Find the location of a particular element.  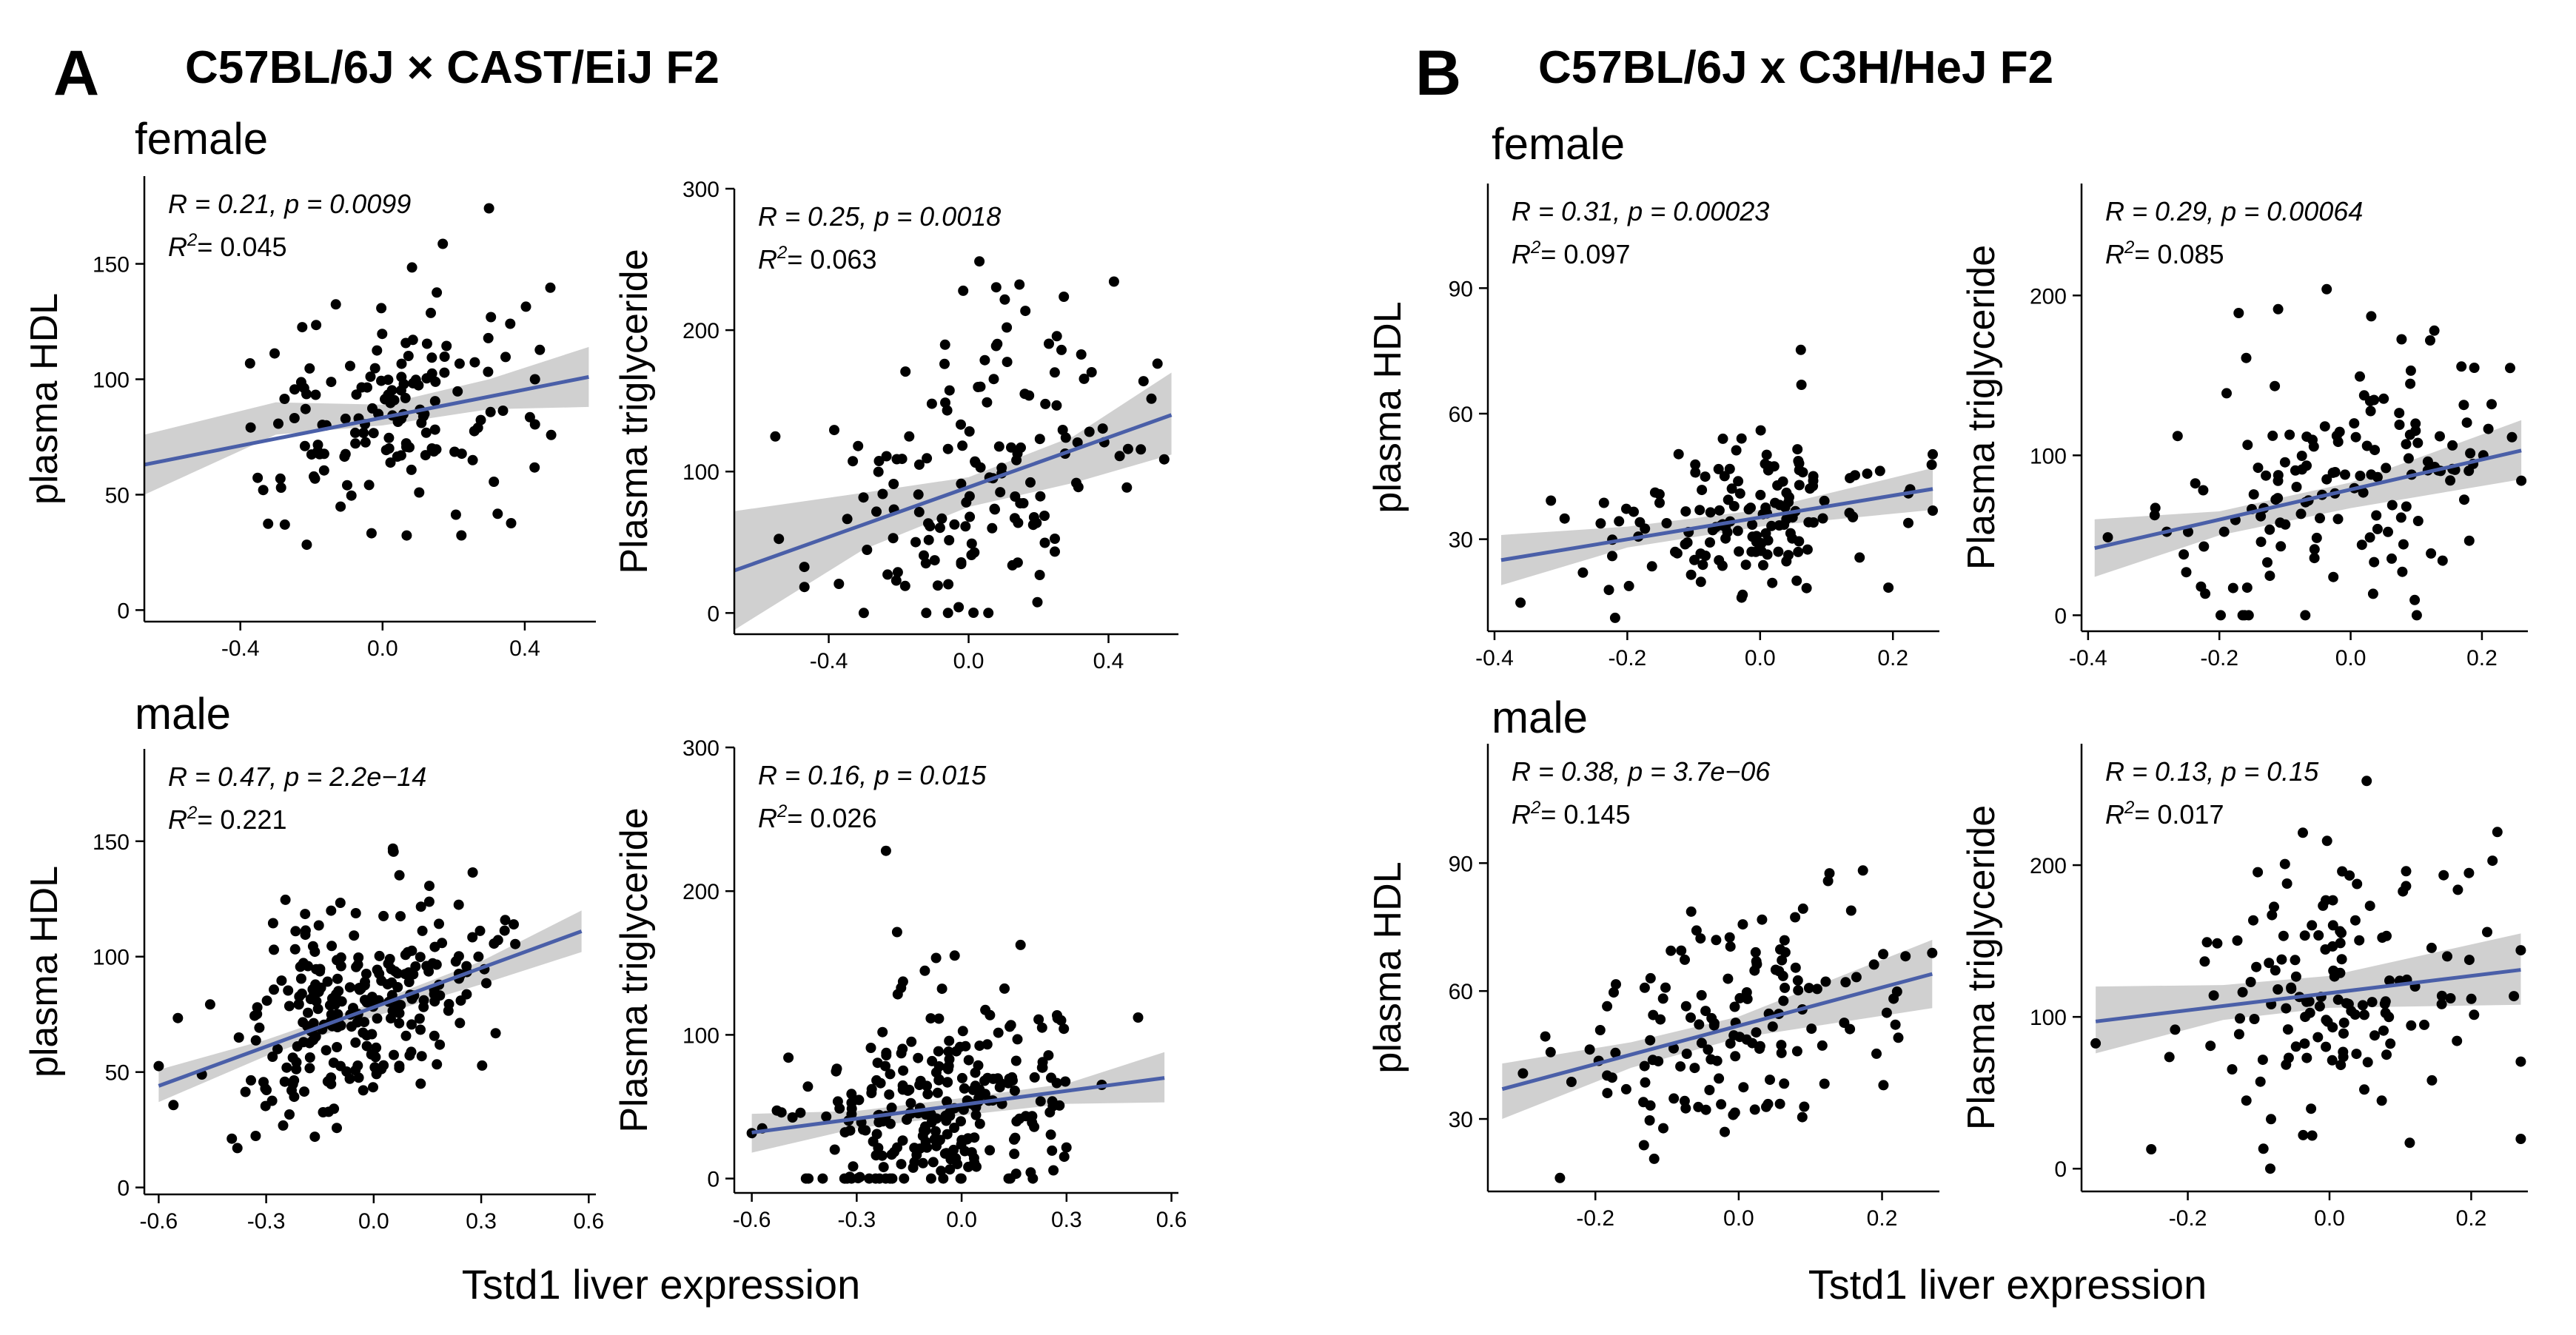

y-tick-label: 50 is located at coordinates (117, 1073).